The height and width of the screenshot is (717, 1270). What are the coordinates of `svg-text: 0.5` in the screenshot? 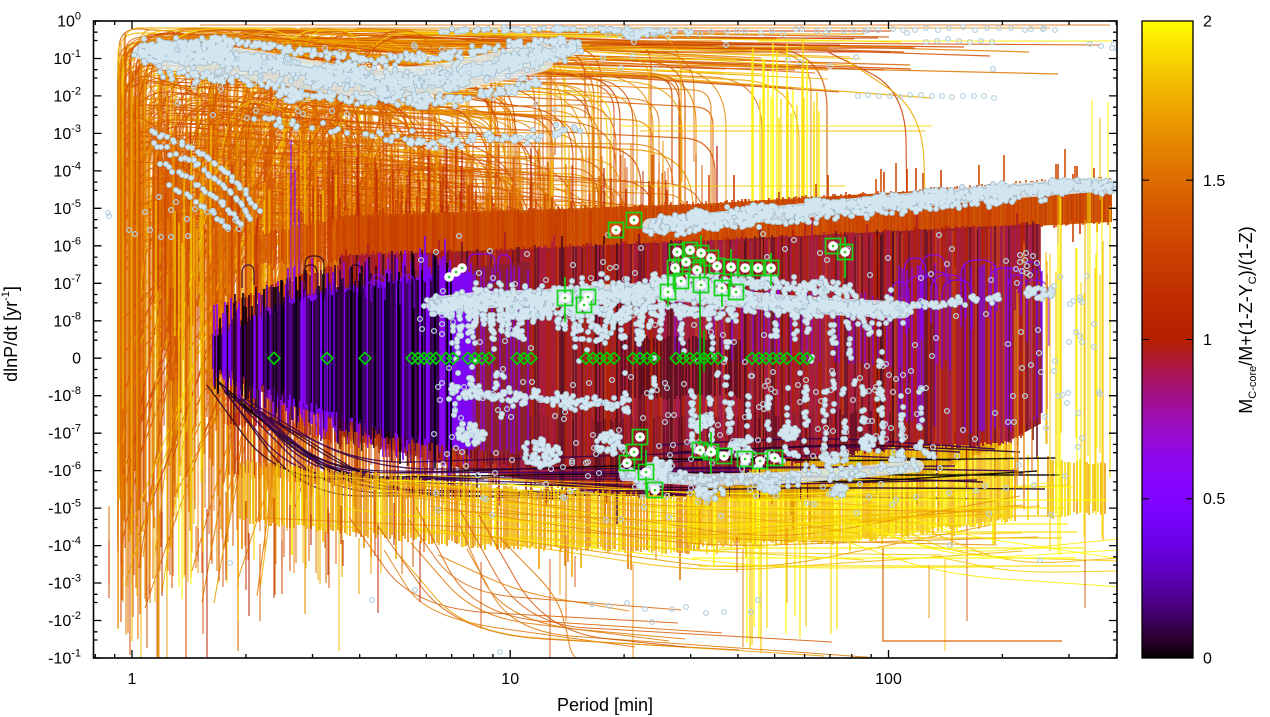 It's located at (1214, 499).